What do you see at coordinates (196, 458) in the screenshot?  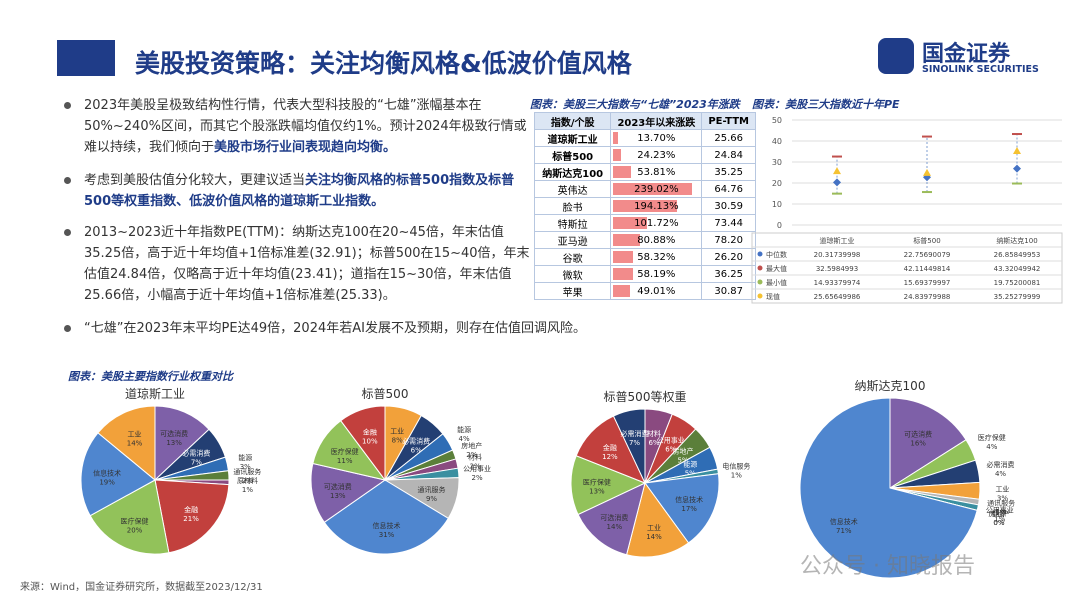 I see `slice-label: 必需消费 7%` at bounding box center [196, 458].